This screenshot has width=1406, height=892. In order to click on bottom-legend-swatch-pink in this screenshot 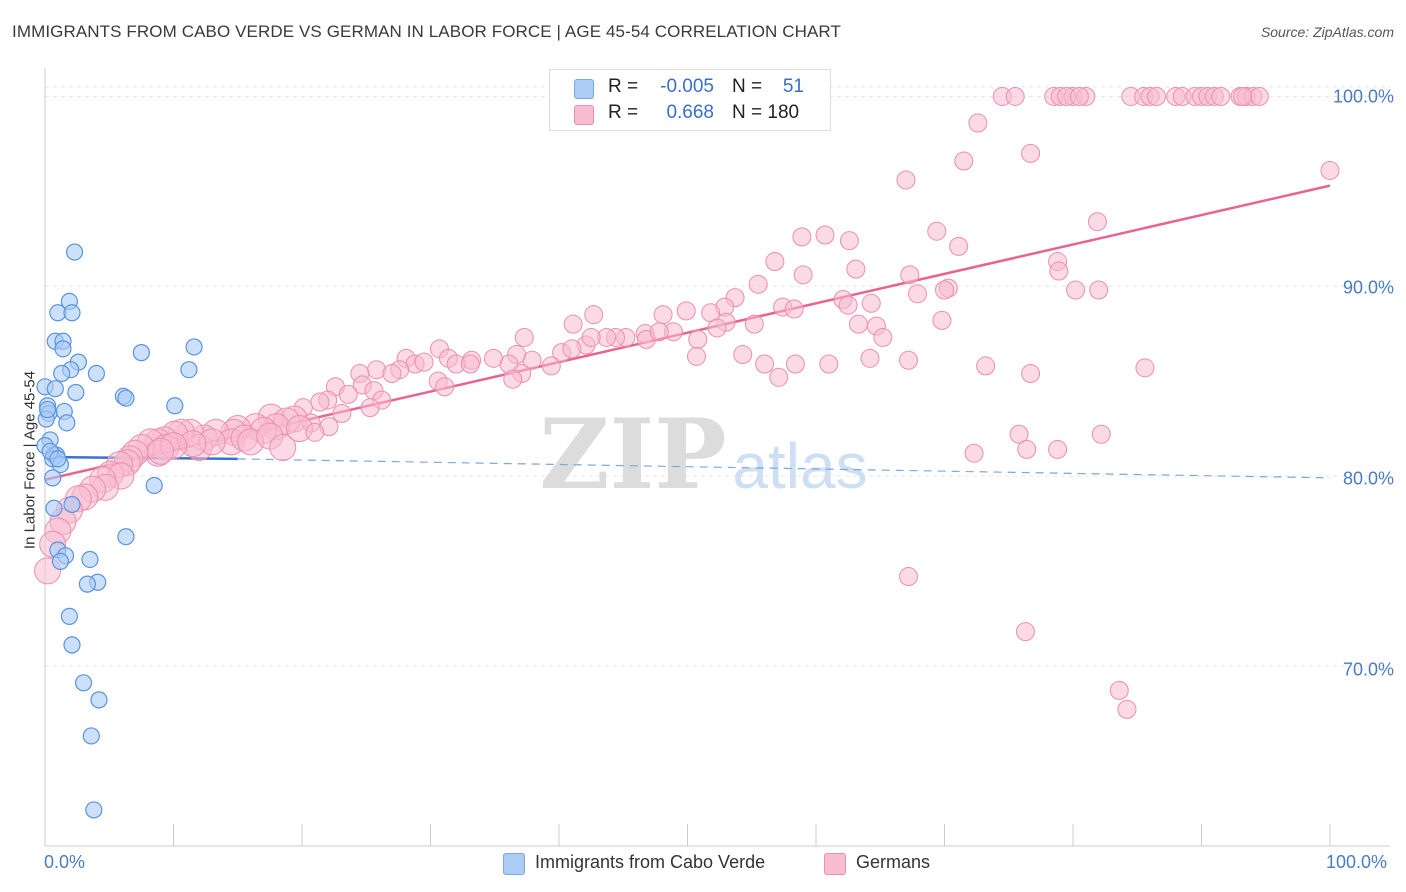, I will do `click(835, 864)`.